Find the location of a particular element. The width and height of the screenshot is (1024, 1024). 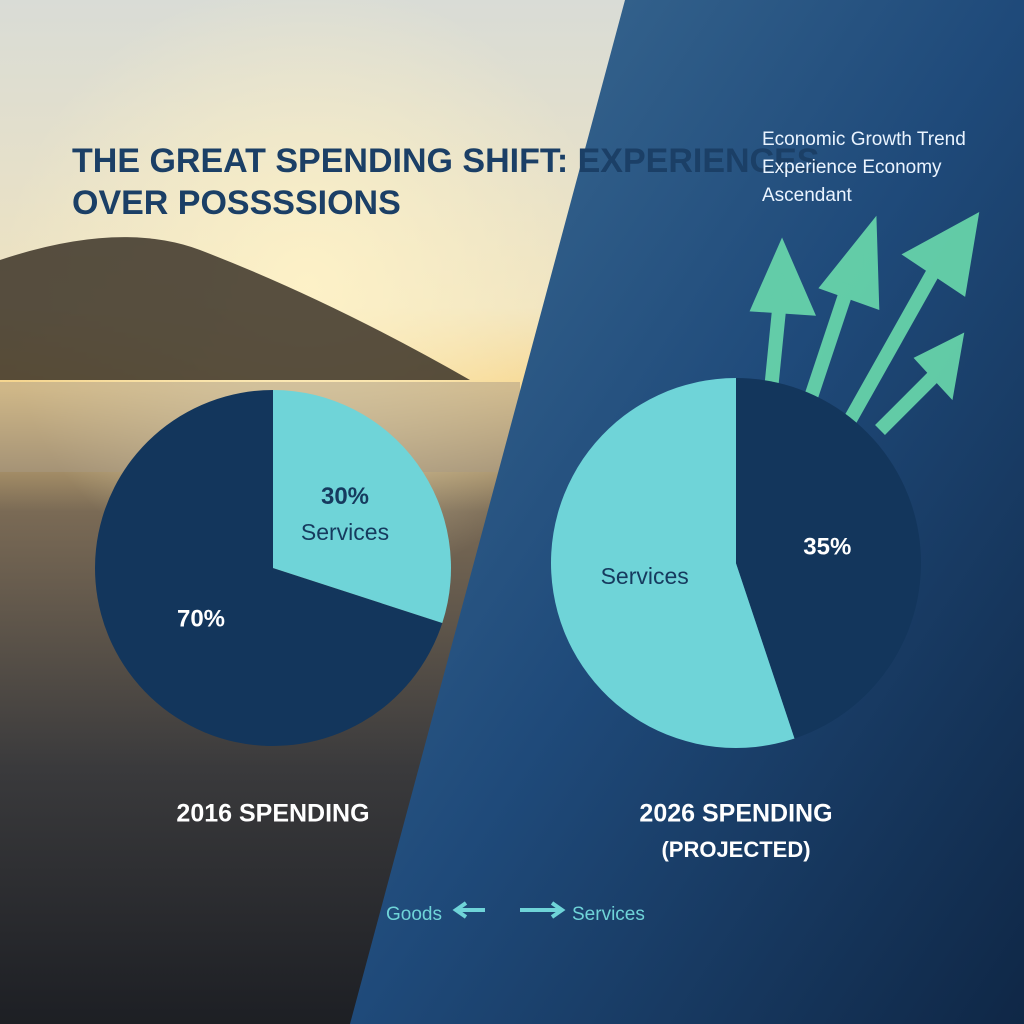

annotation: Ascendant is located at coordinates (807, 195).